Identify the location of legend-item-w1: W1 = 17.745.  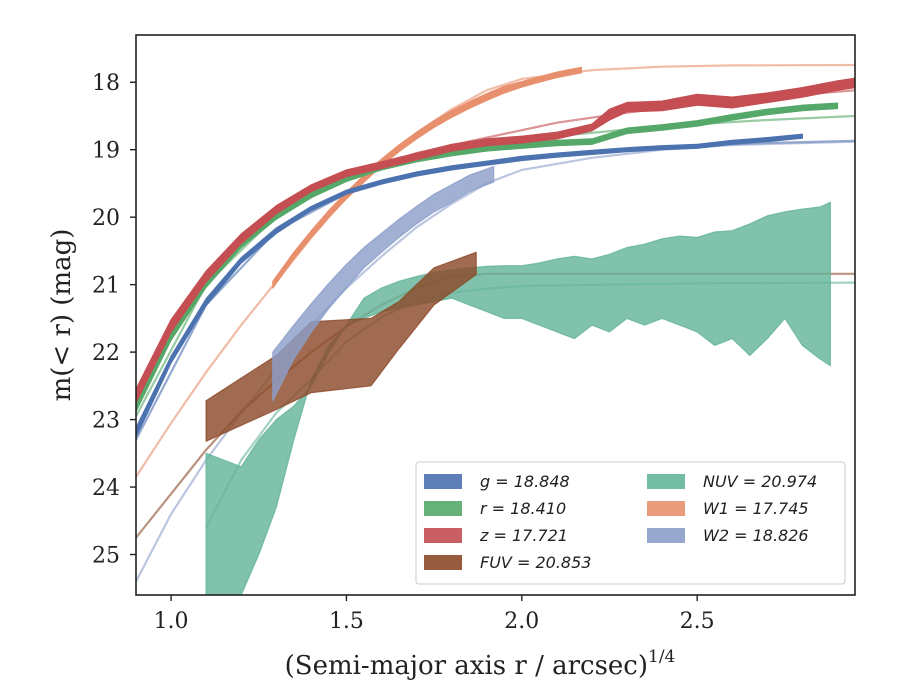
(728, 508).